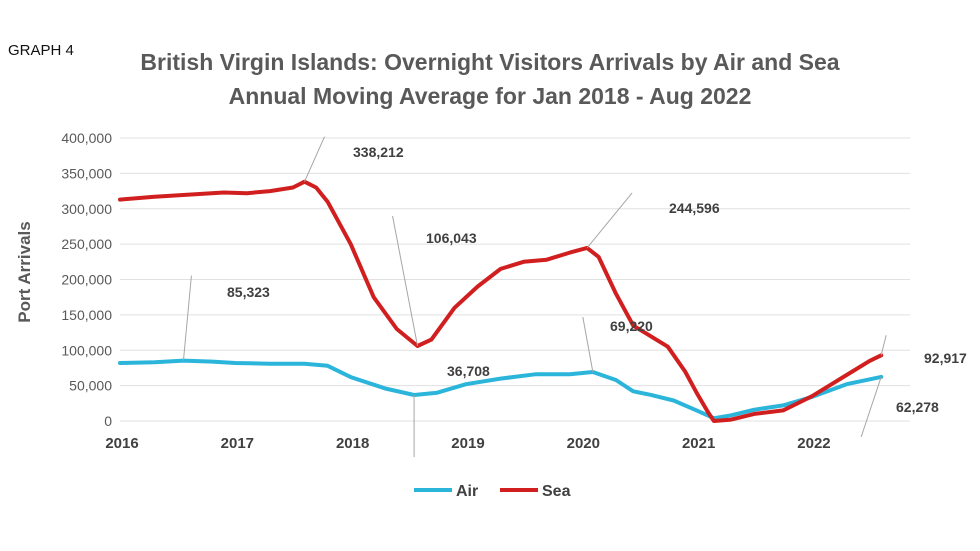 This screenshot has height=551, width=980. Describe the element at coordinates (90, 386) in the screenshot. I see `y-tick-label: 50,000` at that location.